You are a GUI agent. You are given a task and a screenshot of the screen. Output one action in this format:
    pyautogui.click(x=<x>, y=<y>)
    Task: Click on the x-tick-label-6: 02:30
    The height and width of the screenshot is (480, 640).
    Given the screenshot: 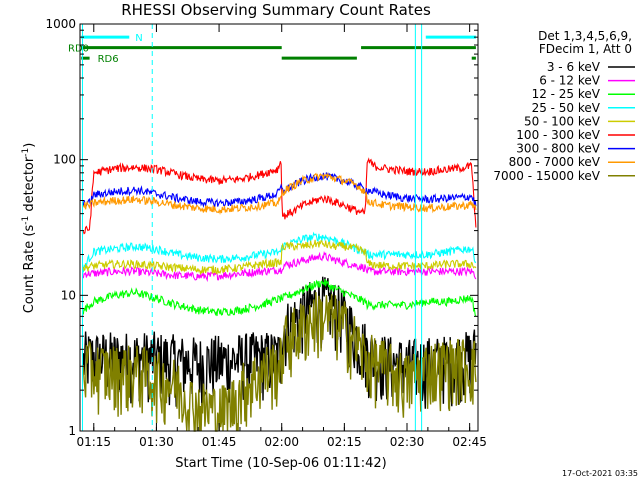 What is the action you would take?
    pyautogui.click(x=407, y=442)
    